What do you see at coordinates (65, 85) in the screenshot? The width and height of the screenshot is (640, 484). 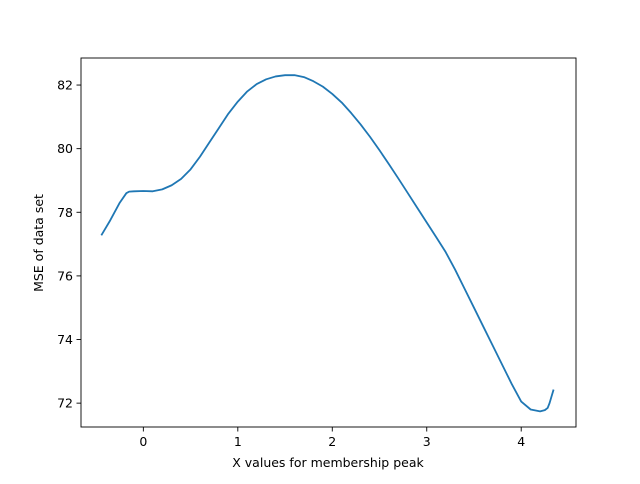 I see `y-tick-label: 82` at bounding box center [65, 85].